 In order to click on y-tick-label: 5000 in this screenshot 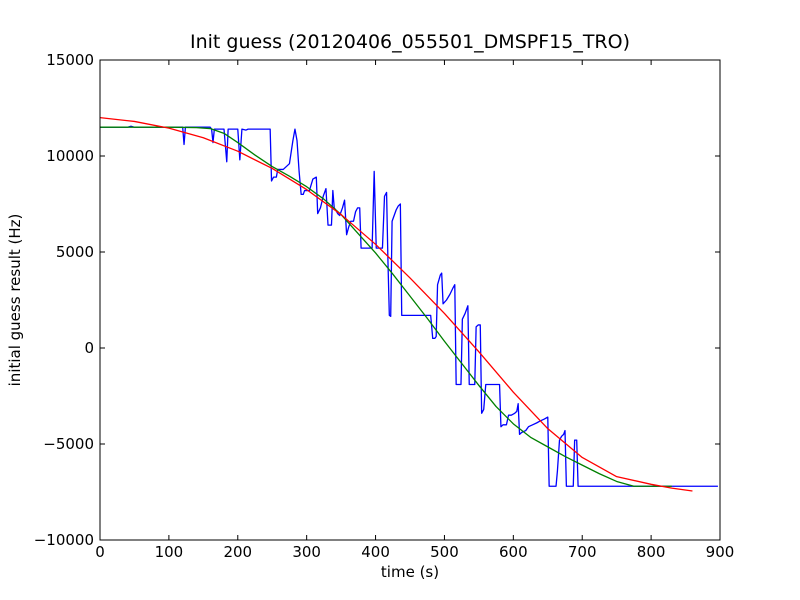, I will do `click(75, 252)`.